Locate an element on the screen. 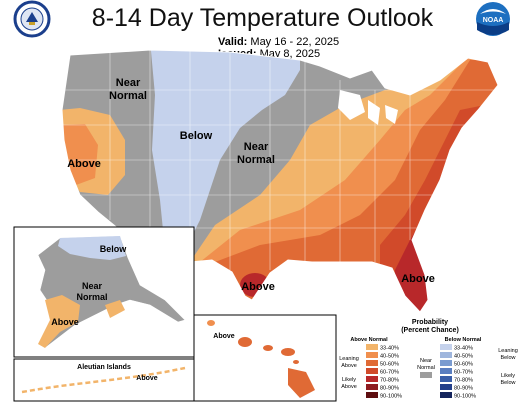 This screenshot has height=405, width=525. doc-seal-icon is located at coordinates (32, 19).